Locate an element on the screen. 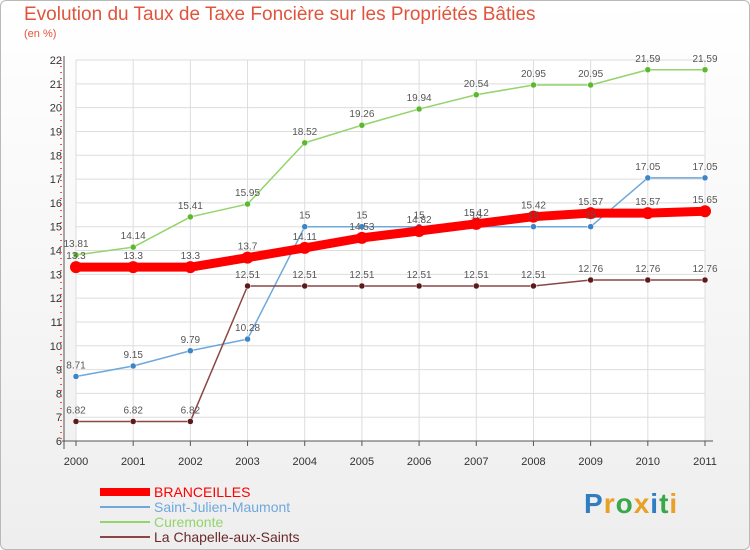 The height and width of the screenshot is (550, 750). x-tick-label: 2005 is located at coordinates (362, 462).